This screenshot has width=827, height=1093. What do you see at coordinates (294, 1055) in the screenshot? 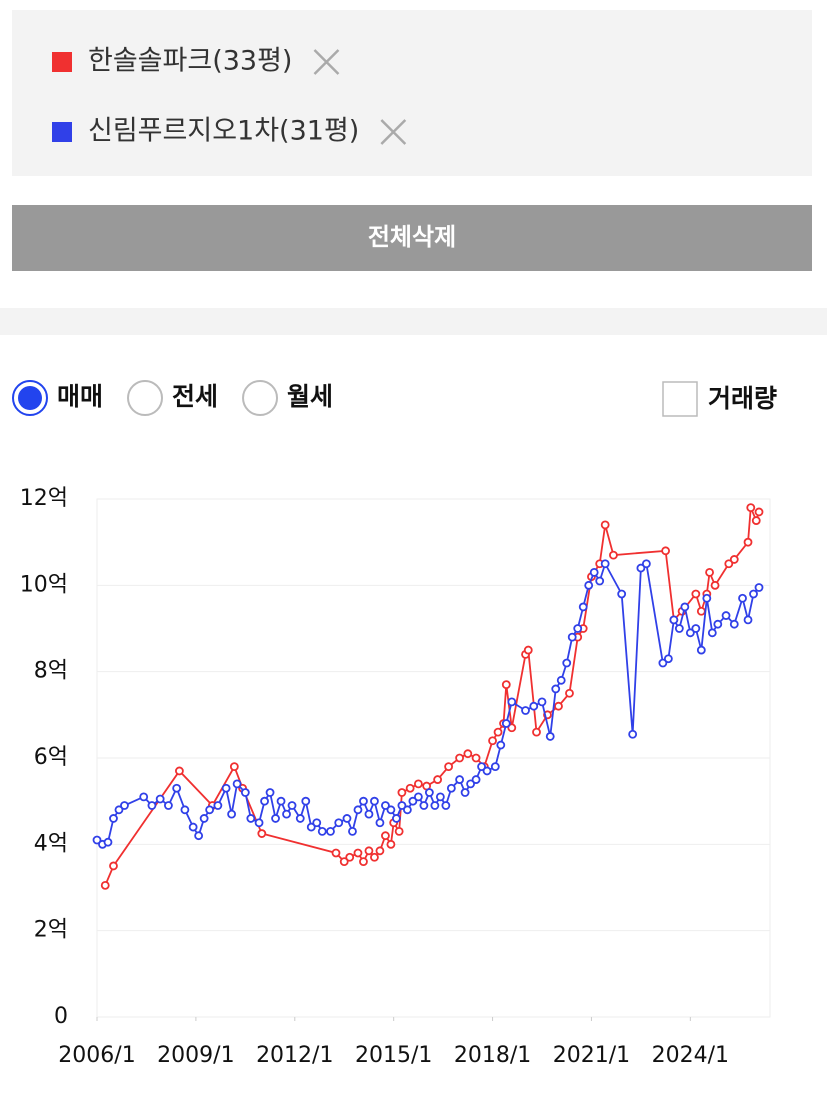
I see `x-tick-label: 2012/1` at bounding box center [294, 1055].